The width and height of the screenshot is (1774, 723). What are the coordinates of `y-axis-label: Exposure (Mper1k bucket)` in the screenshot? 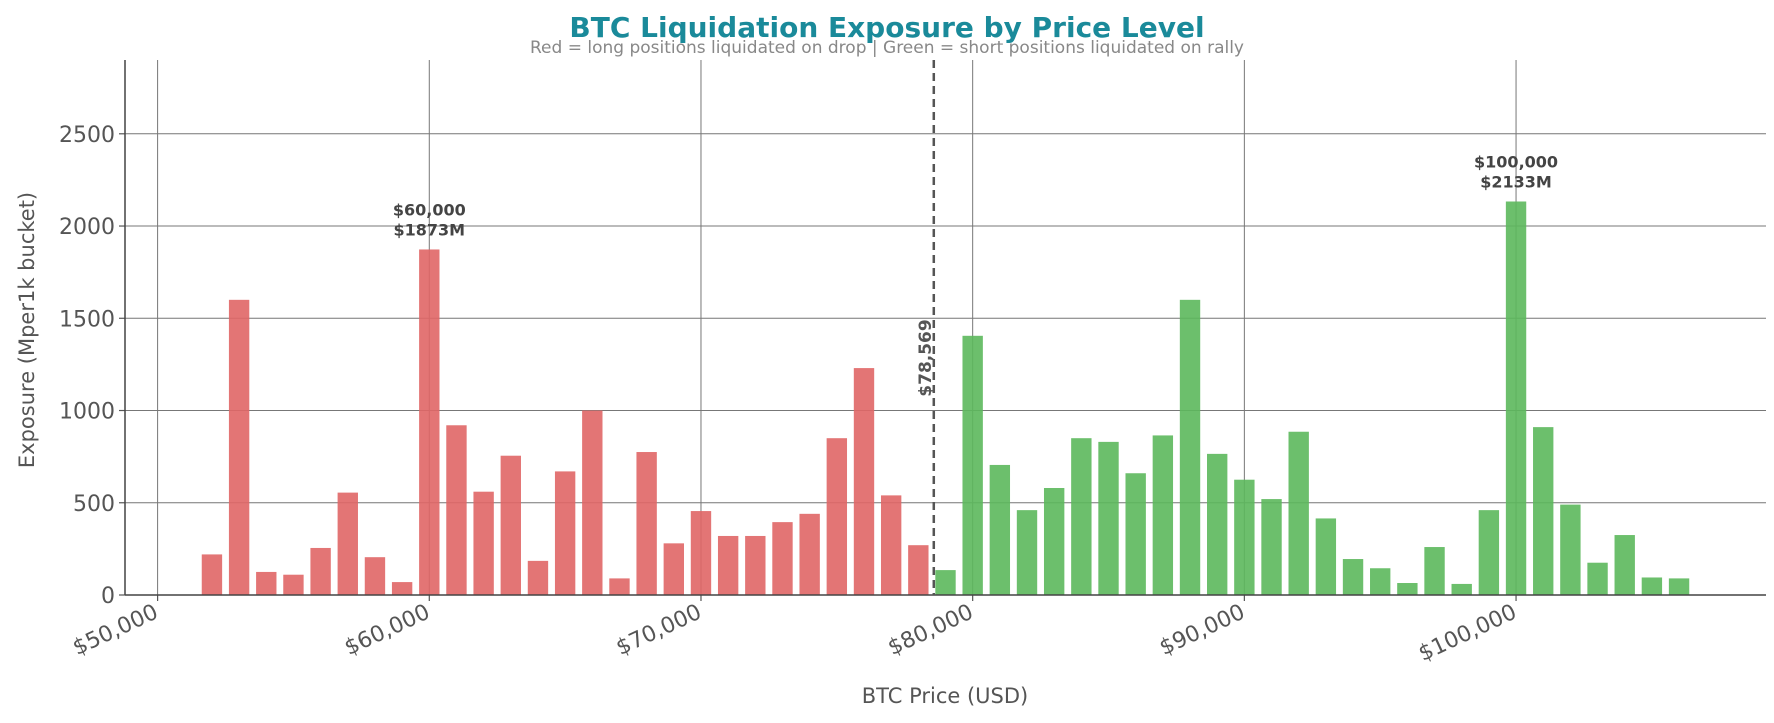 It's located at (27, 330).